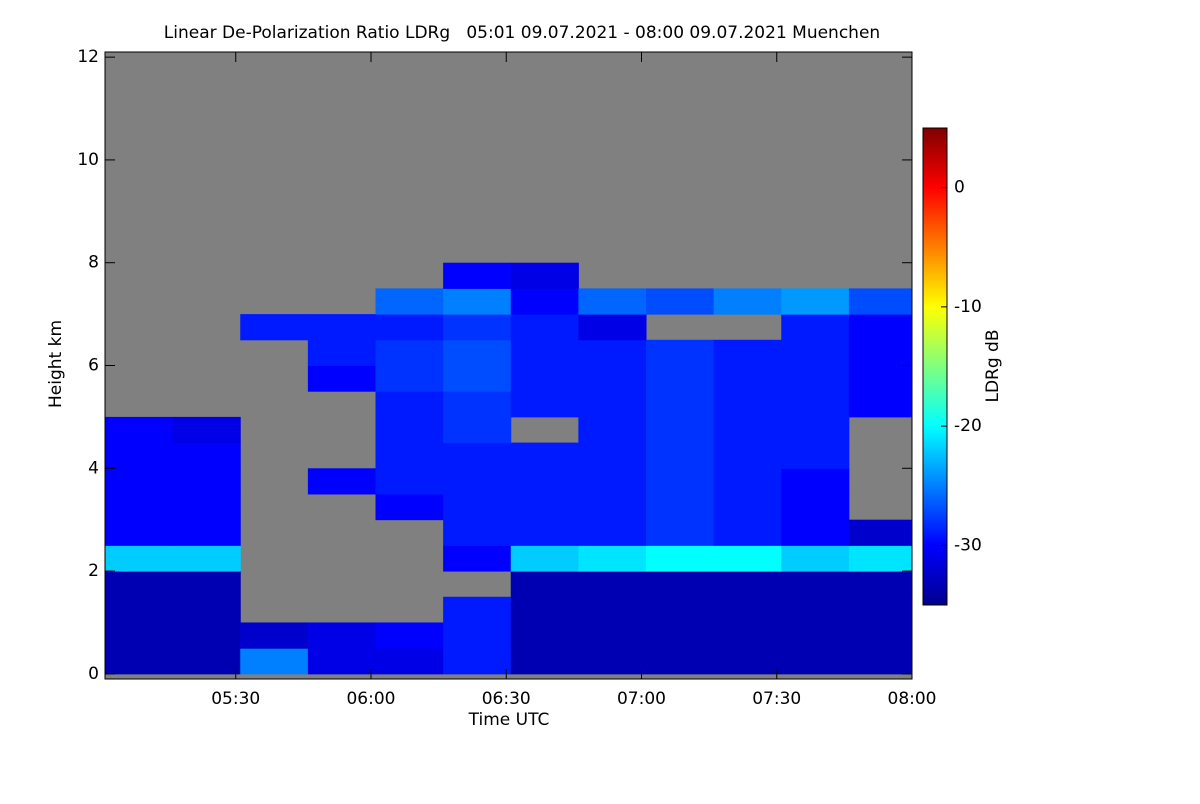 Image resolution: width=1200 pixels, height=804 pixels. I want to click on x-tick-label: 06:00, so click(370, 699).